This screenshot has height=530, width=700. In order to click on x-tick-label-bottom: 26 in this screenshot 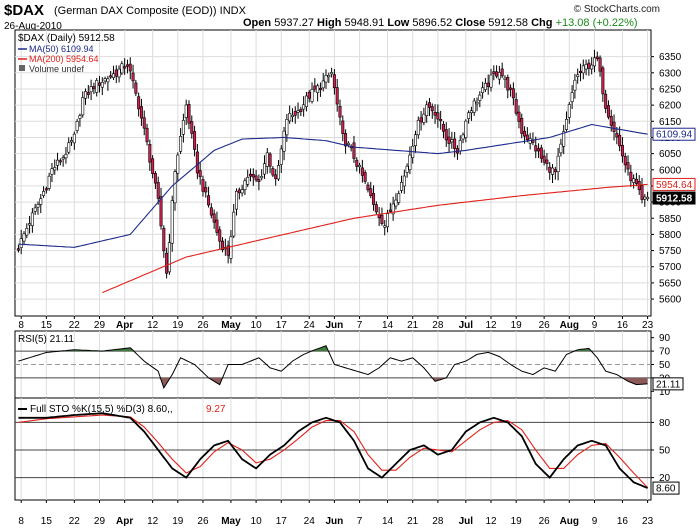, I will do `click(203, 521)`.